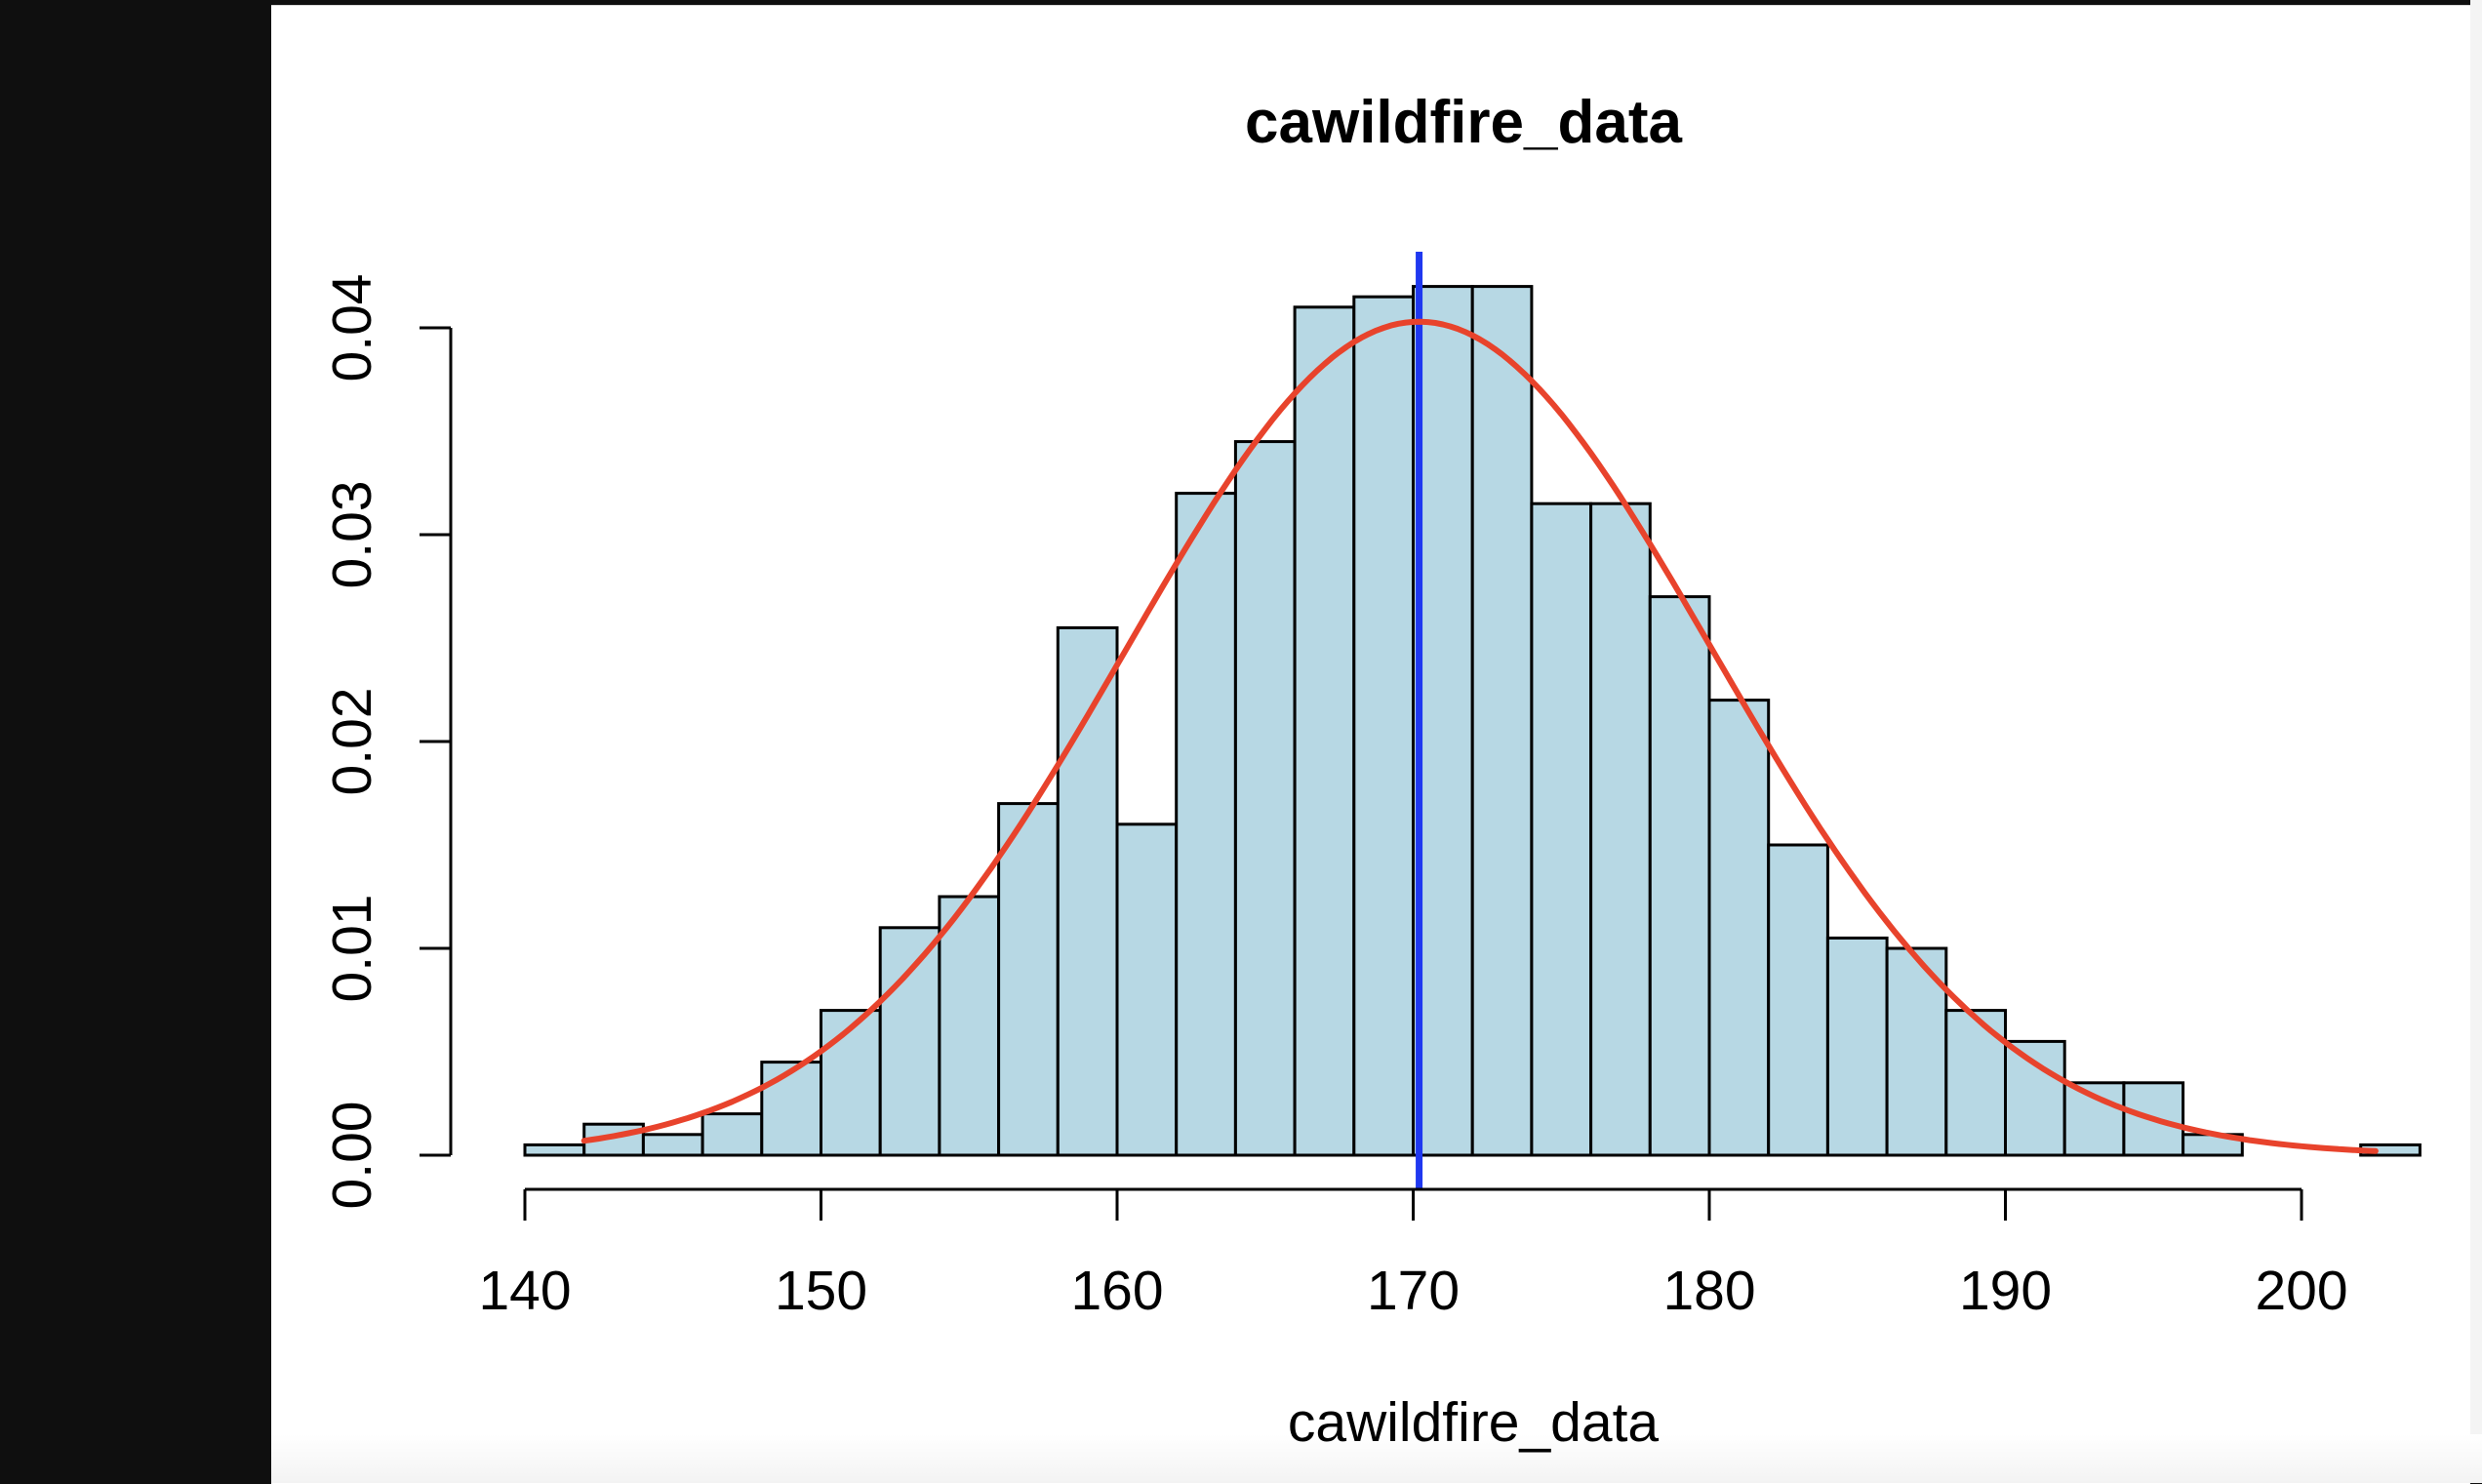 This screenshot has height=1484, width=2482. What do you see at coordinates (352, 1156) in the screenshot?
I see `y-tick-label: 0.00` at bounding box center [352, 1156].